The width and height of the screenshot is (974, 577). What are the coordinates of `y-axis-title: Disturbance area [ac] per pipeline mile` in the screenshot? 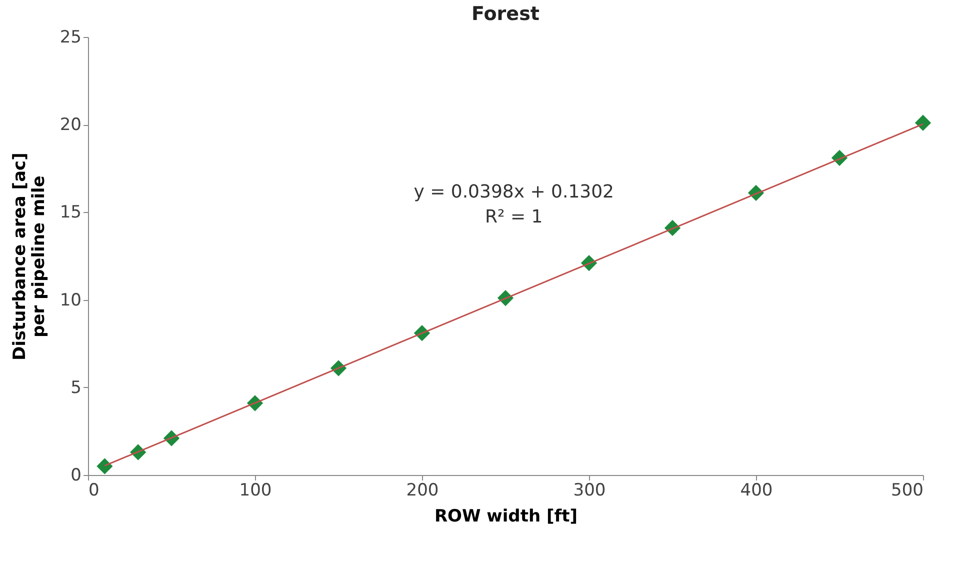 It's located at (29, 256).